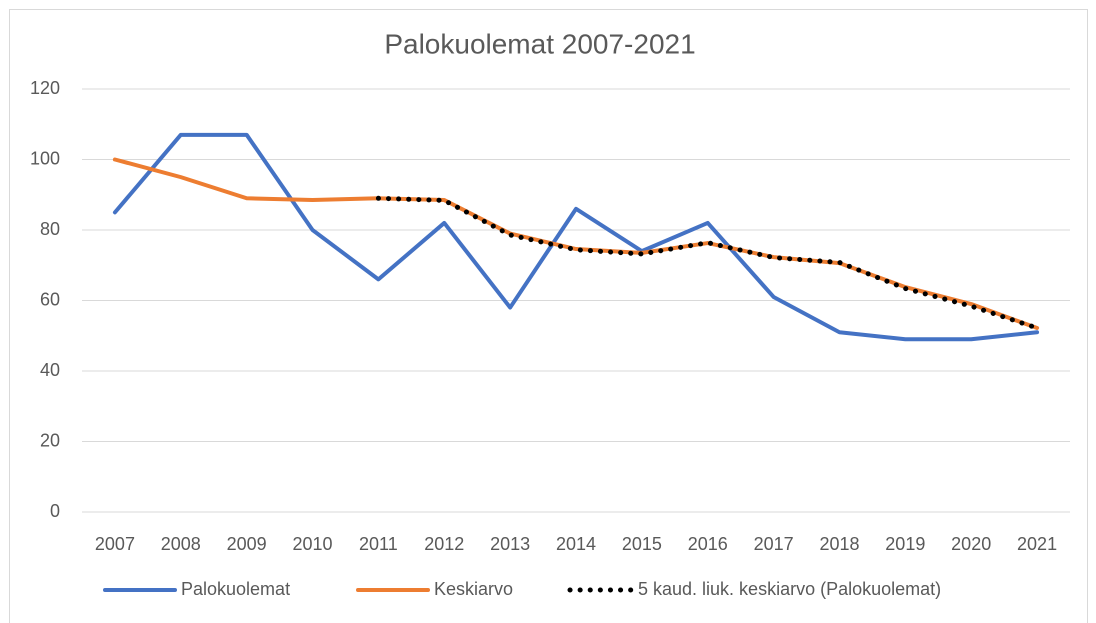 The image size is (1096, 623). What do you see at coordinates (707, 263) in the screenshot?
I see `series-line` at bounding box center [707, 263].